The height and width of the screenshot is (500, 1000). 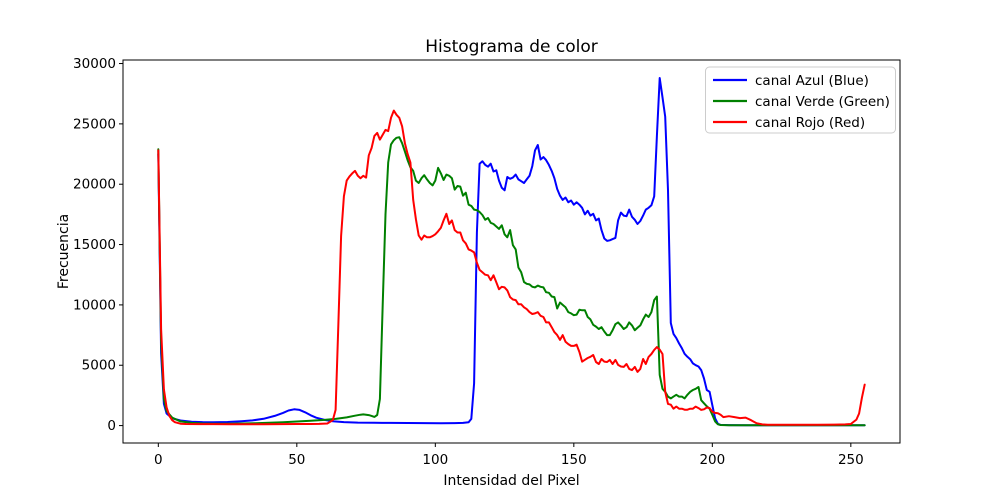 What do you see at coordinates (509, 455) in the screenshot?
I see `x-axis-ticks: 0 50 100 150 200 250` at bounding box center [509, 455].